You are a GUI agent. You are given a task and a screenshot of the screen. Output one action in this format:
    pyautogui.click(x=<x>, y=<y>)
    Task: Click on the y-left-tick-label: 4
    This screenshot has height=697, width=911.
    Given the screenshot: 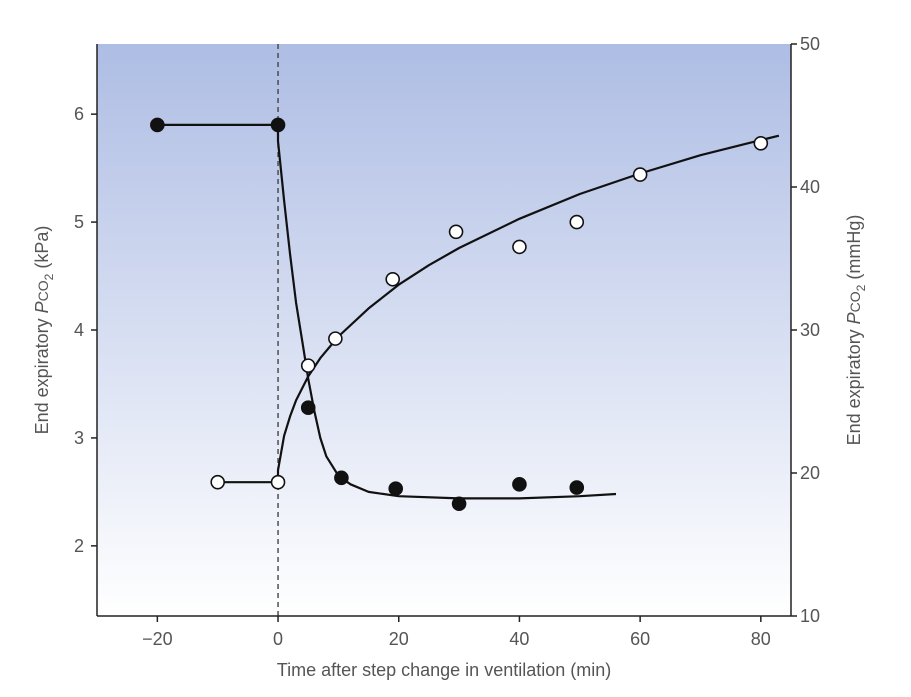 What is the action you would take?
    pyautogui.click(x=79, y=330)
    